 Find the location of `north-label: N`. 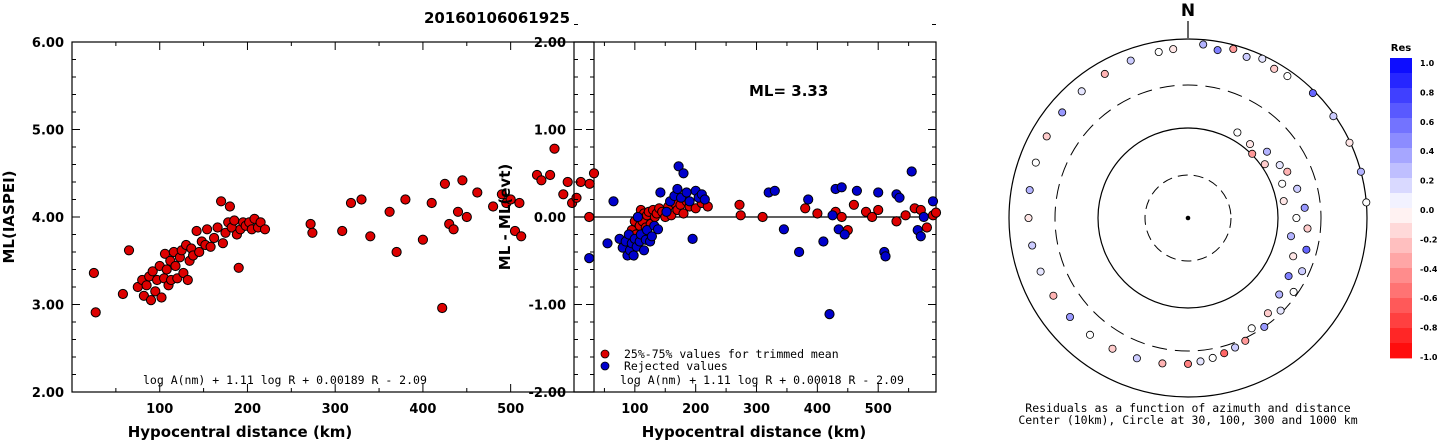

north-label: N is located at coordinates (1188, 11).